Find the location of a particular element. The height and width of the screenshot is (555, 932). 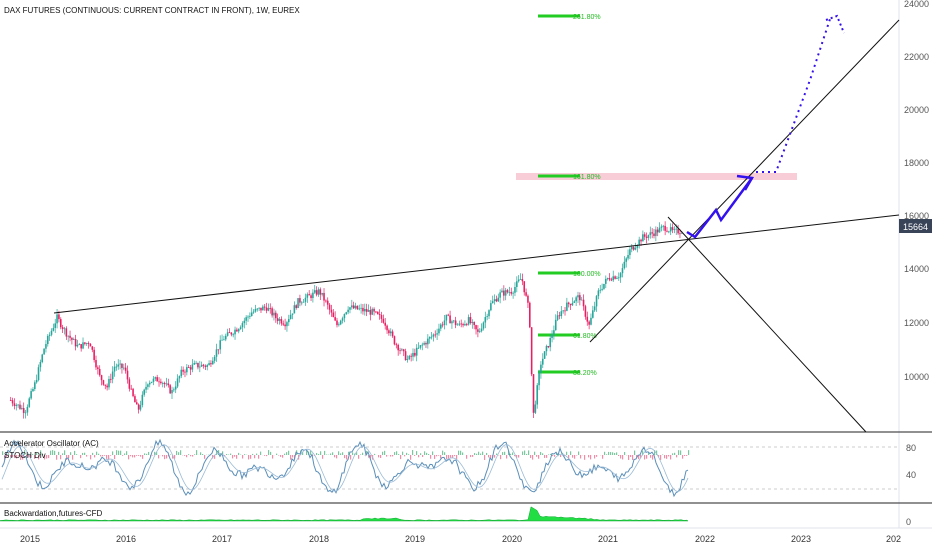

time-tick: 2019 is located at coordinates (415, 539).